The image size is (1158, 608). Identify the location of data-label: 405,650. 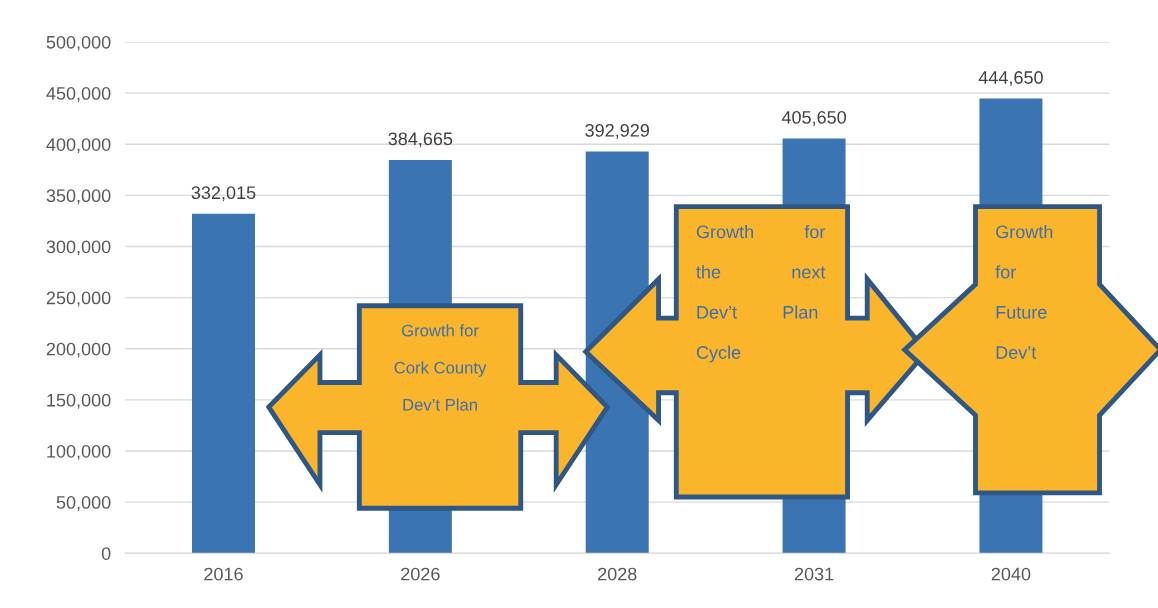
(813, 118).